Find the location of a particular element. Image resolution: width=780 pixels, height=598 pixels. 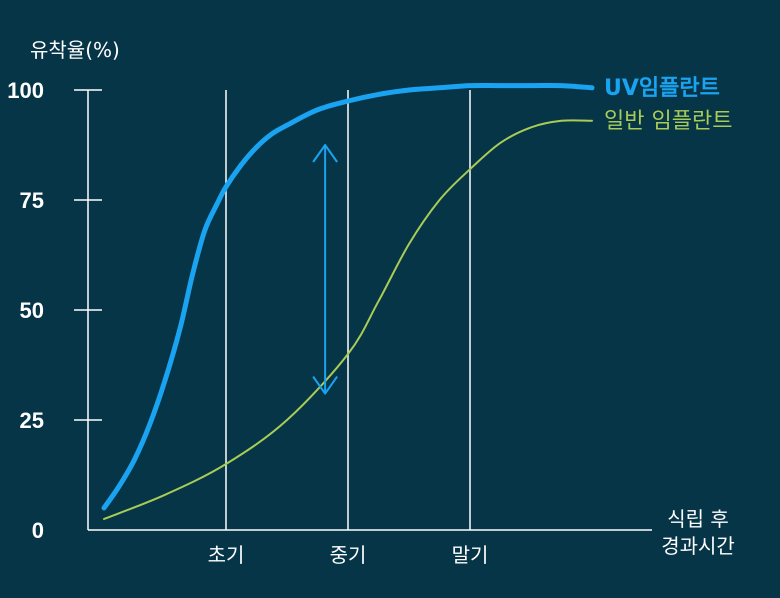

y-tick-label-75: 75 is located at coordinates (32, 200).